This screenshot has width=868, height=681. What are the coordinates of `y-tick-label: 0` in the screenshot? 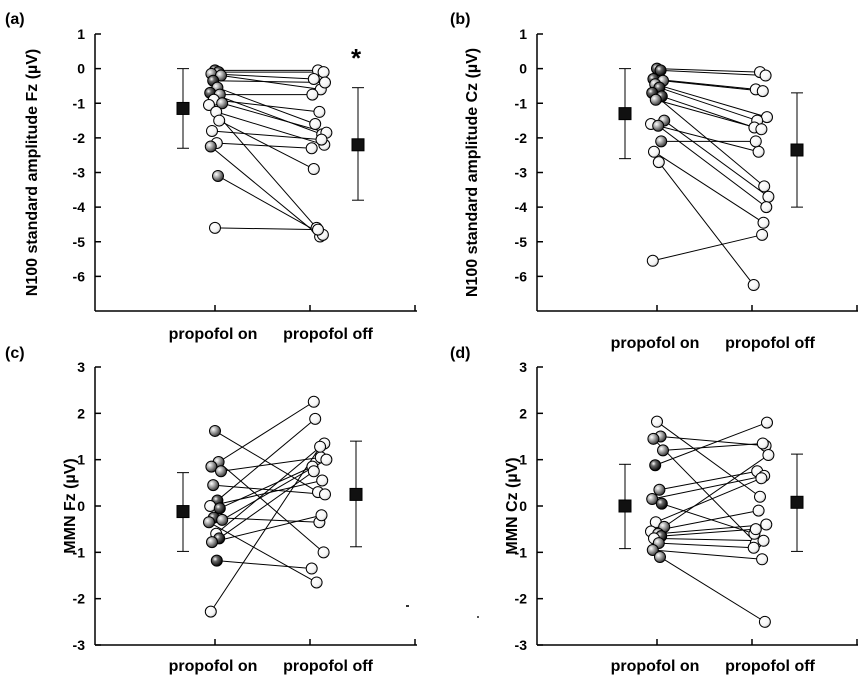 It's located at (81, 506).